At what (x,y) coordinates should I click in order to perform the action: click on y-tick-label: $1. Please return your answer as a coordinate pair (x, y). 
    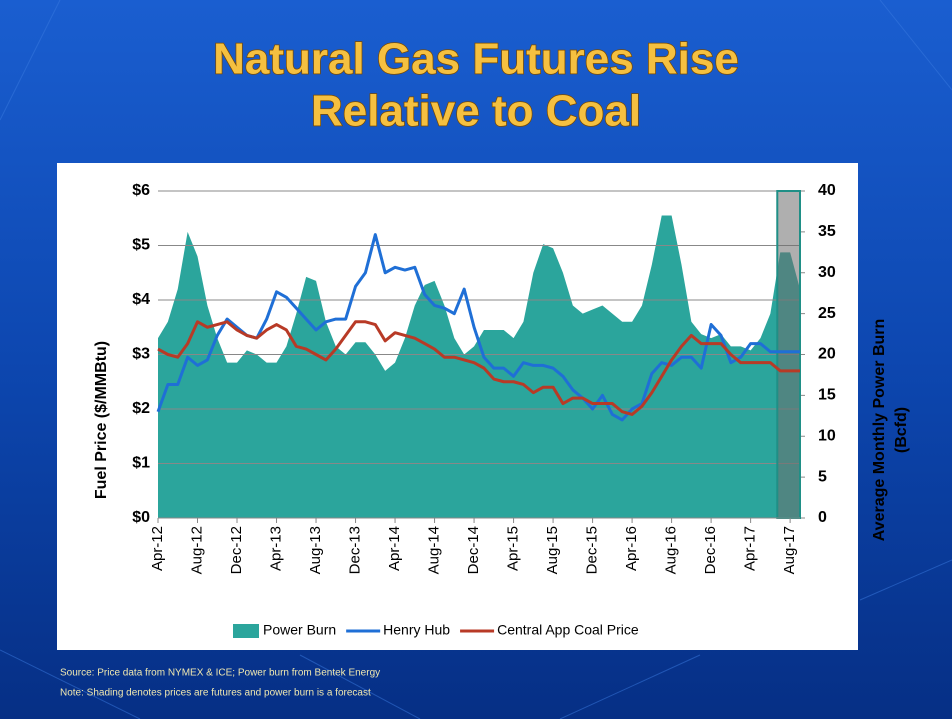
    Looking at the image, I should click on (141, 463).